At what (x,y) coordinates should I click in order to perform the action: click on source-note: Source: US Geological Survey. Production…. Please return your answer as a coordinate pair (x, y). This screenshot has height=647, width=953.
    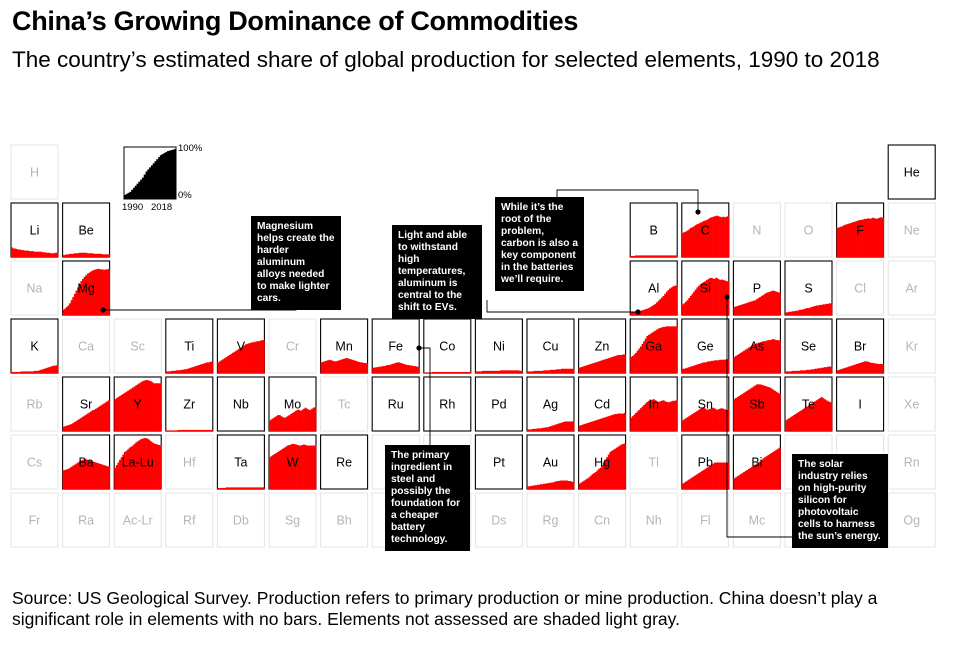
    Looking at the image, I should click on (445, 608).